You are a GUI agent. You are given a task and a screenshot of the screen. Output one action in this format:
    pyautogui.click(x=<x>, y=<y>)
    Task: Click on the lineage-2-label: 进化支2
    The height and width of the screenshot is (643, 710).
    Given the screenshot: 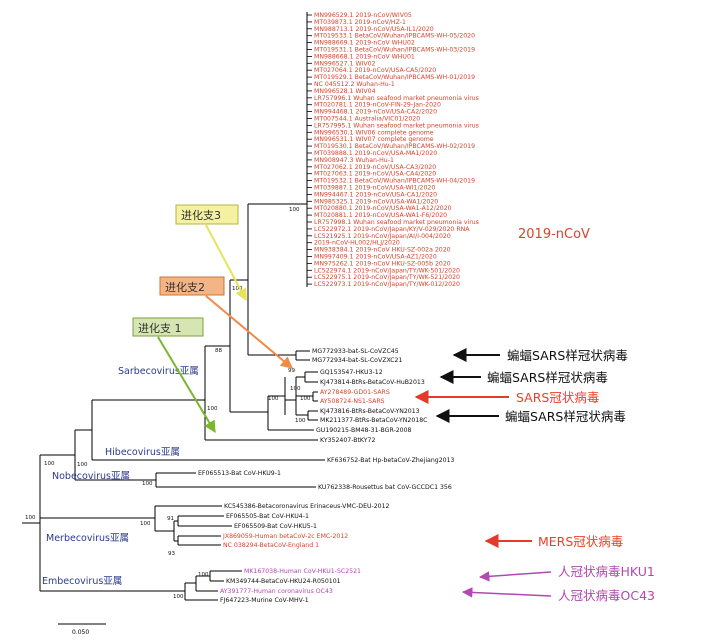 What is the action you would take?
    pyautogui.click(x=185, y=287)
    